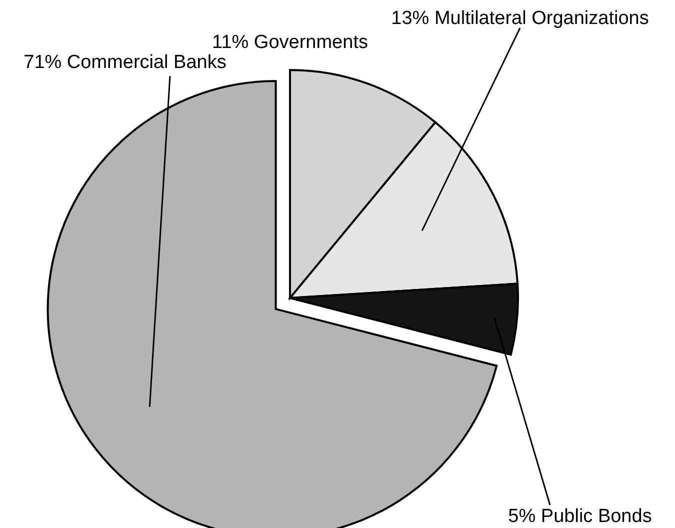 Image resolution: width=675 pixels, height=528 pixels. Describe the element at coordinates (290, 42) in the screenshot. I see `slice-label: 11% Governments` at that location.